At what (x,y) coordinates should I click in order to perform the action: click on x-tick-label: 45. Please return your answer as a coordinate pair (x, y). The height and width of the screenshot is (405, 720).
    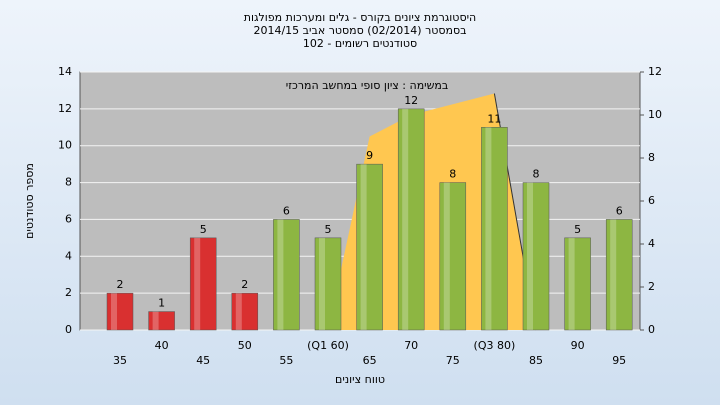
    Looking at the image, I should click on (203, 360).